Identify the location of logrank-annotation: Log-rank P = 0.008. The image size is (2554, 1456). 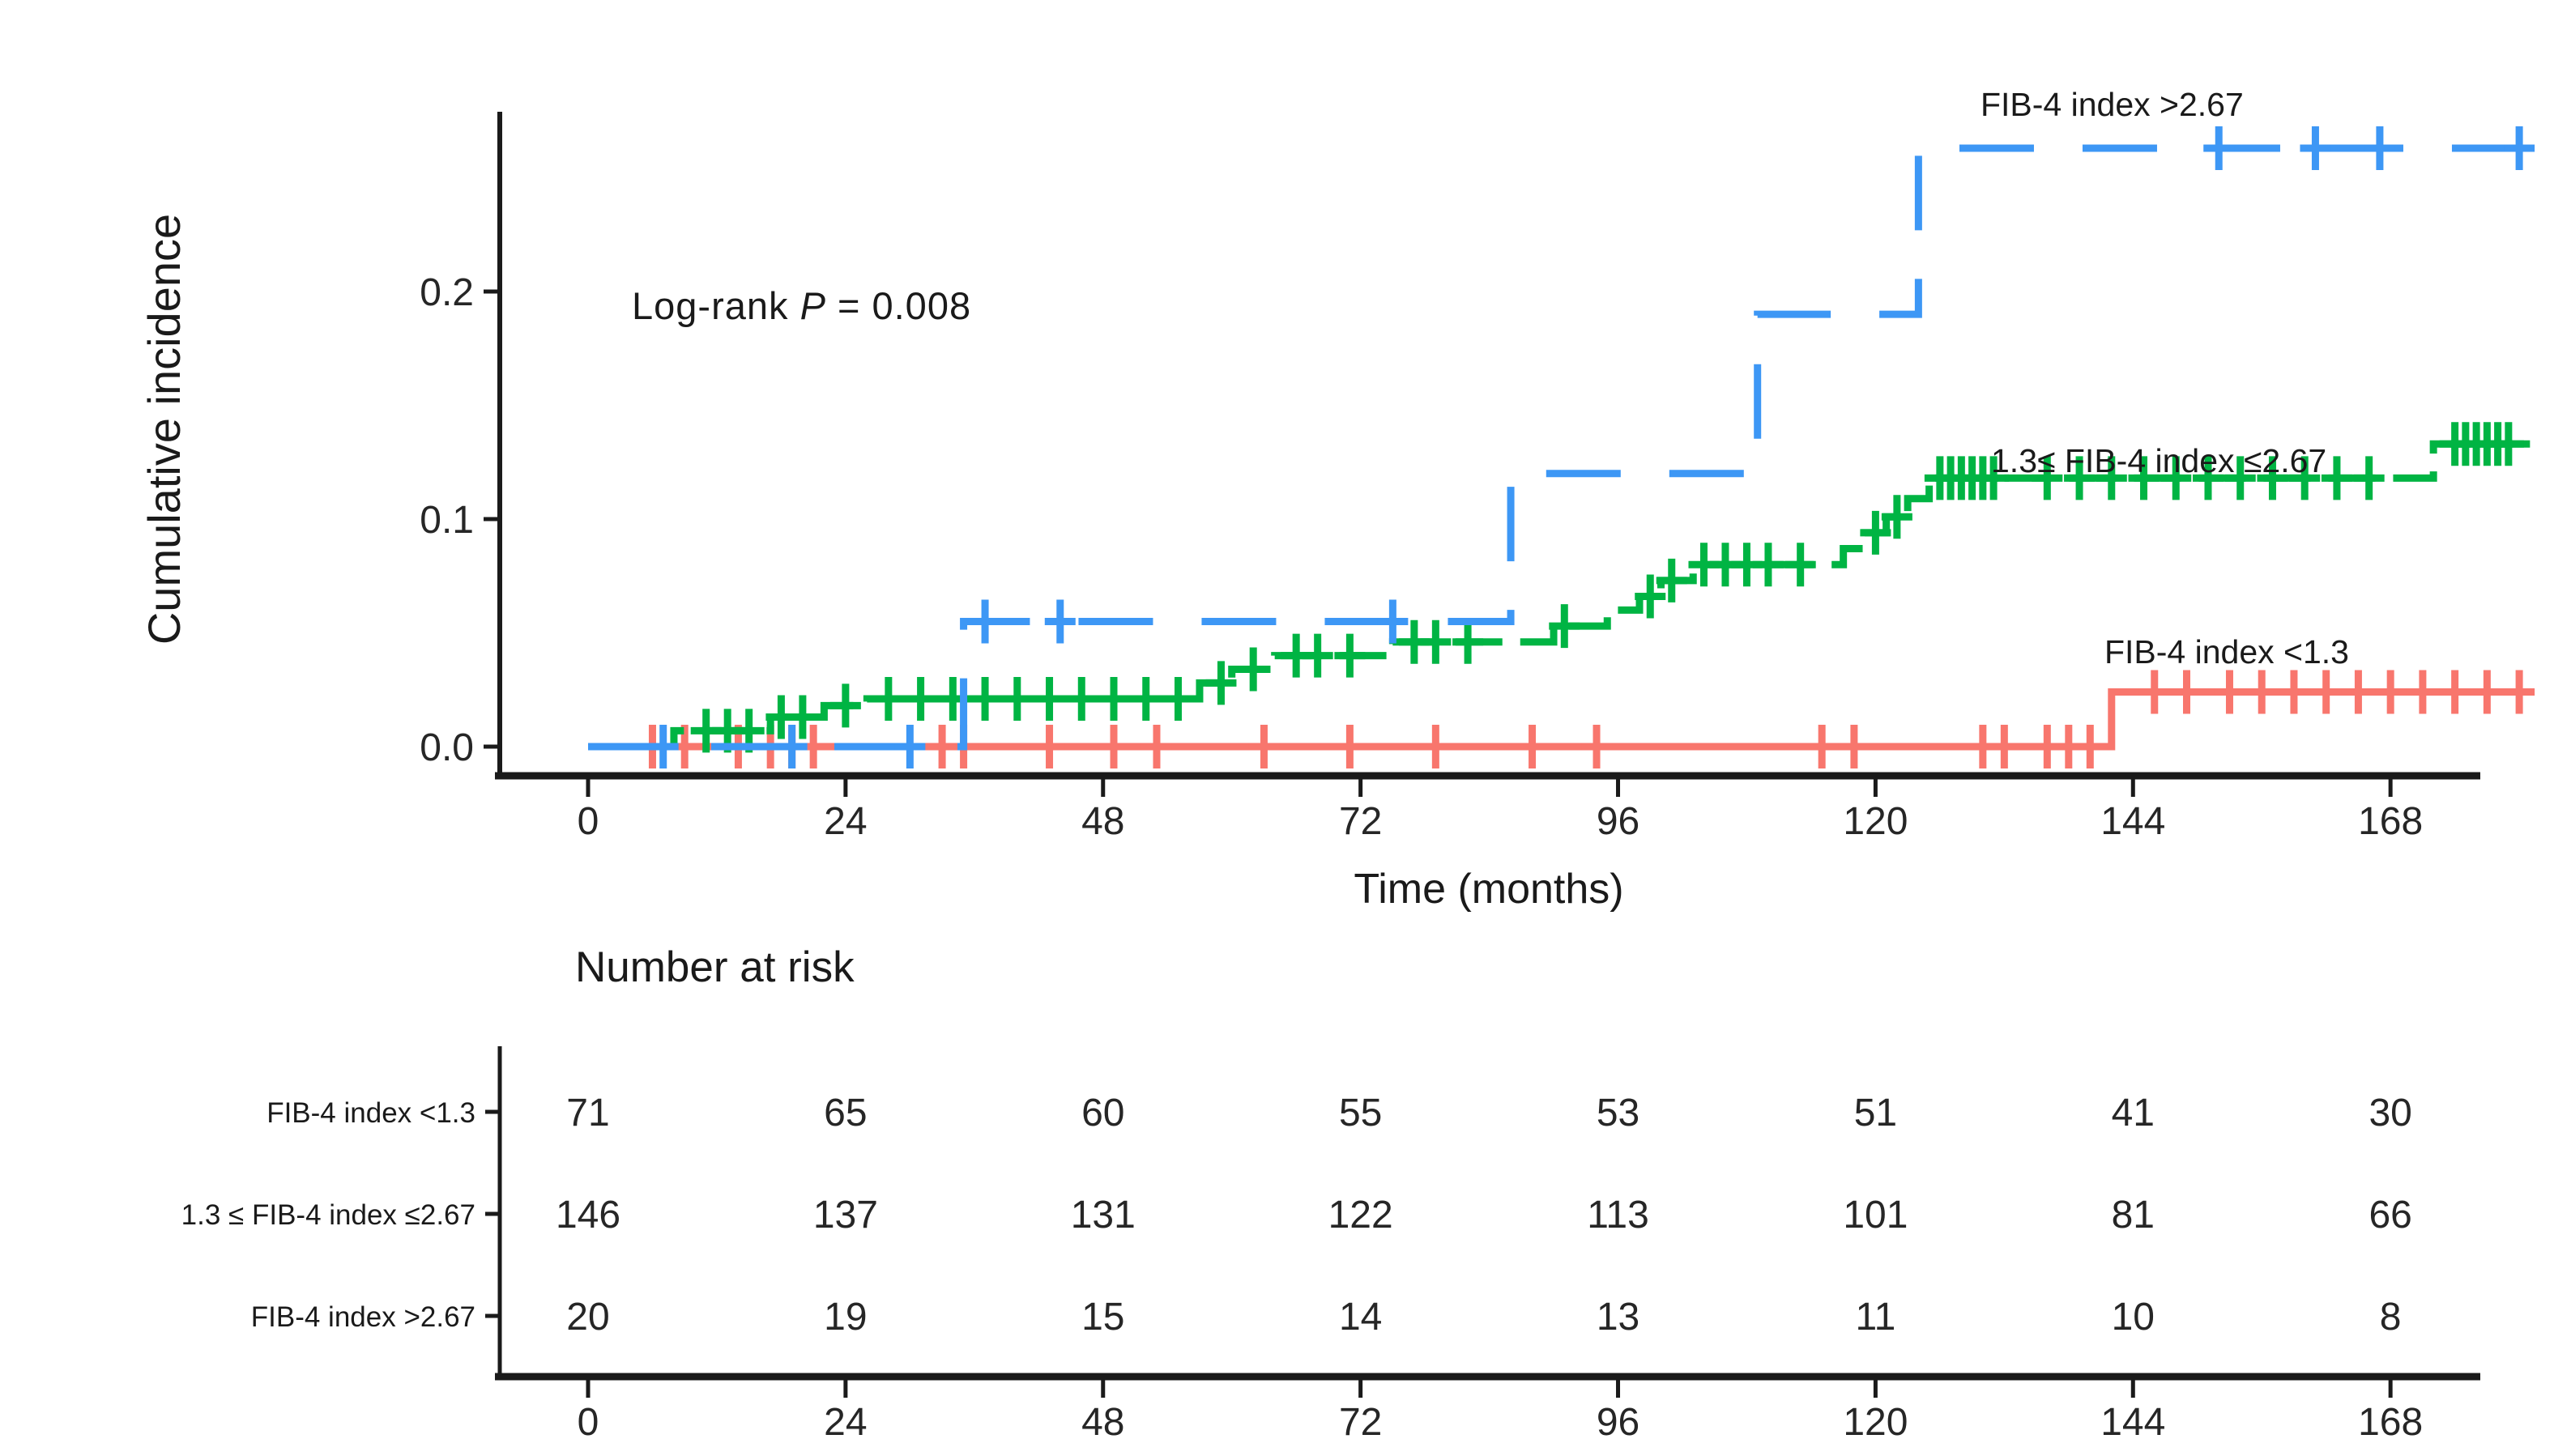
(801, 305).